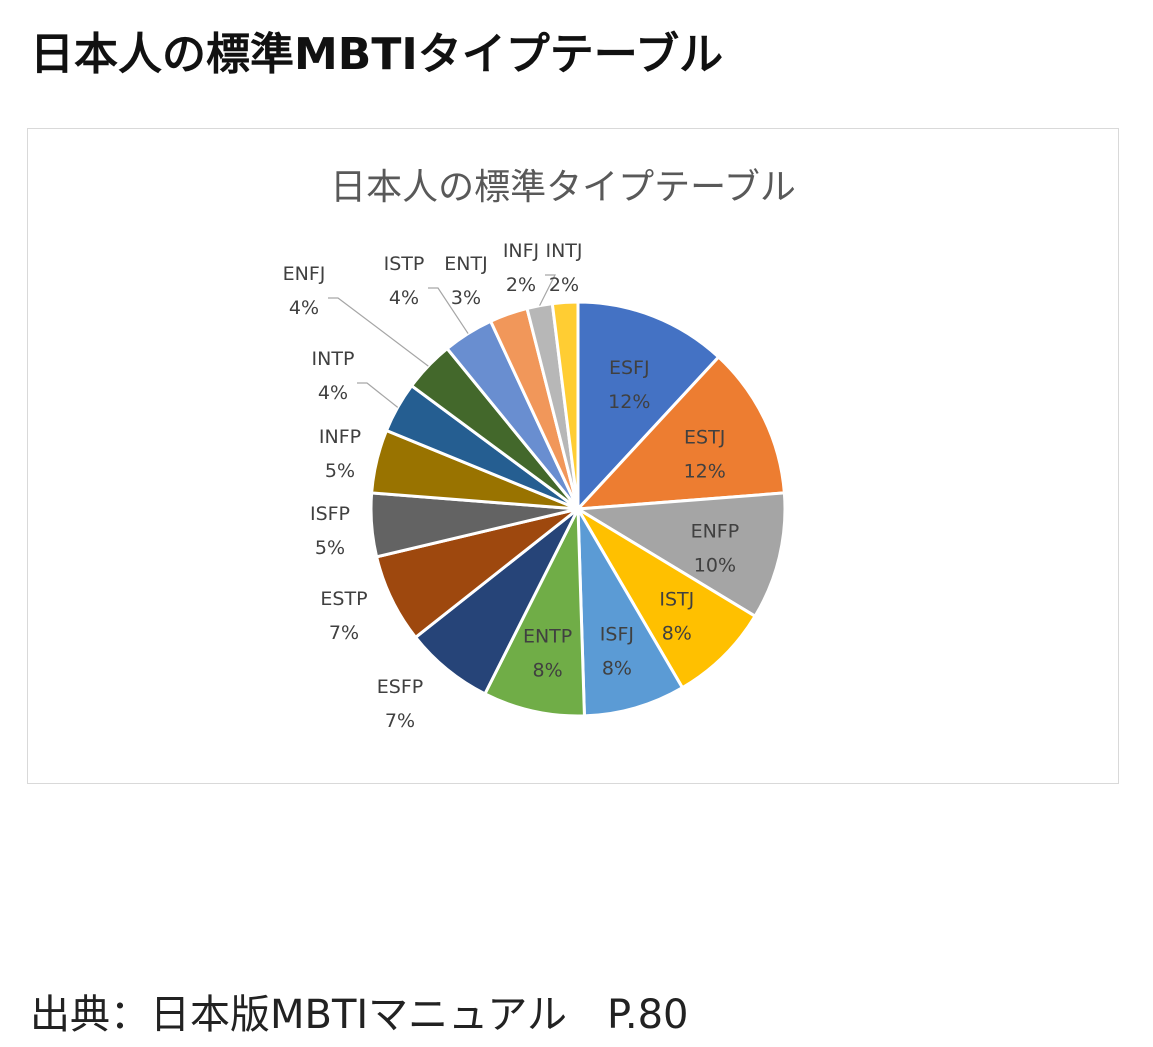  I want to click on slice-percent-entj: 3%, so click(466, 298).